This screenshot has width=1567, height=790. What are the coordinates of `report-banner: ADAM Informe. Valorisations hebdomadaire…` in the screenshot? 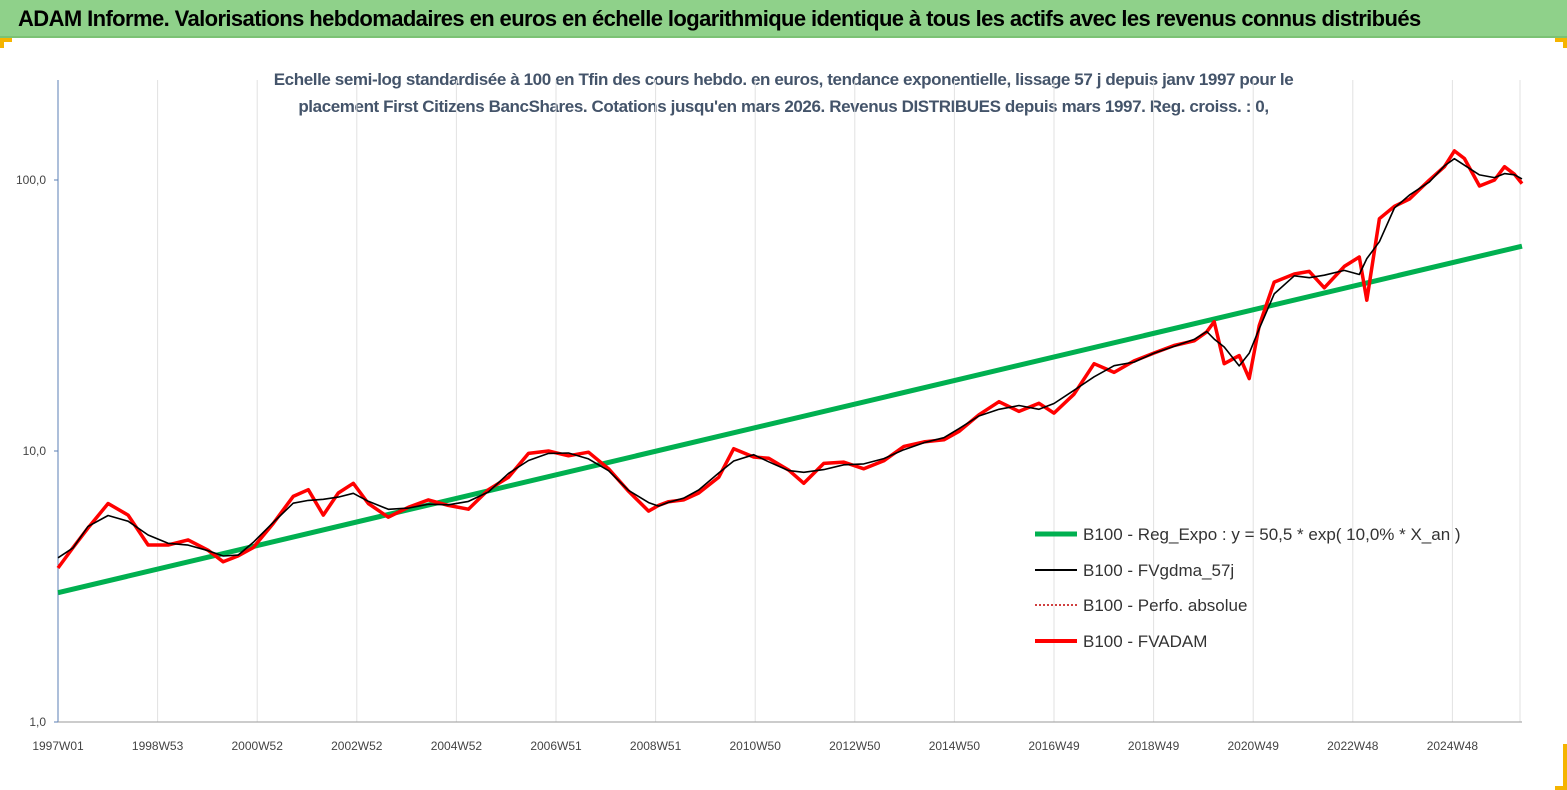 It's located at (783, 19).